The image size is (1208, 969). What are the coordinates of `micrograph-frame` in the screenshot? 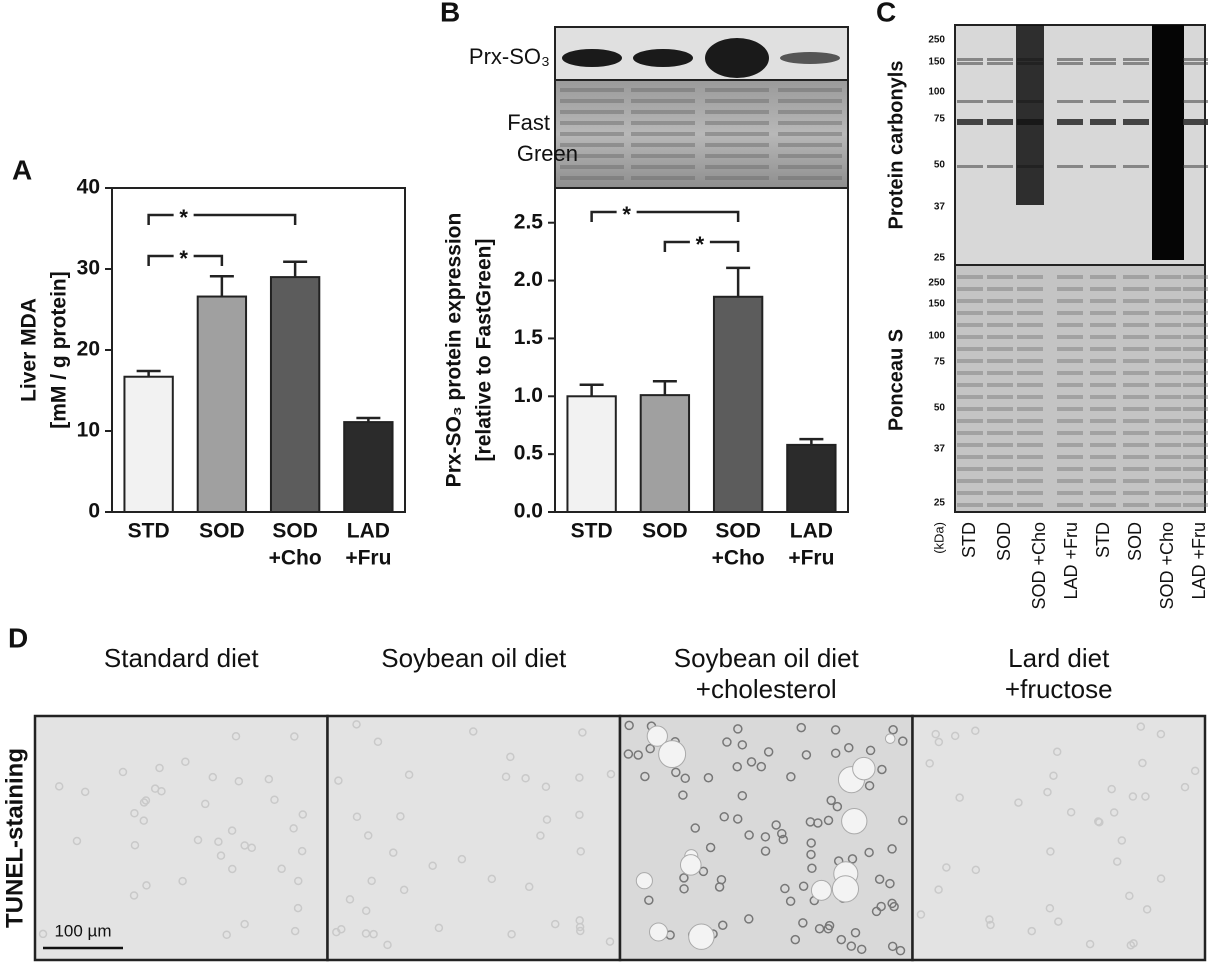 It's located at (1059, 838).